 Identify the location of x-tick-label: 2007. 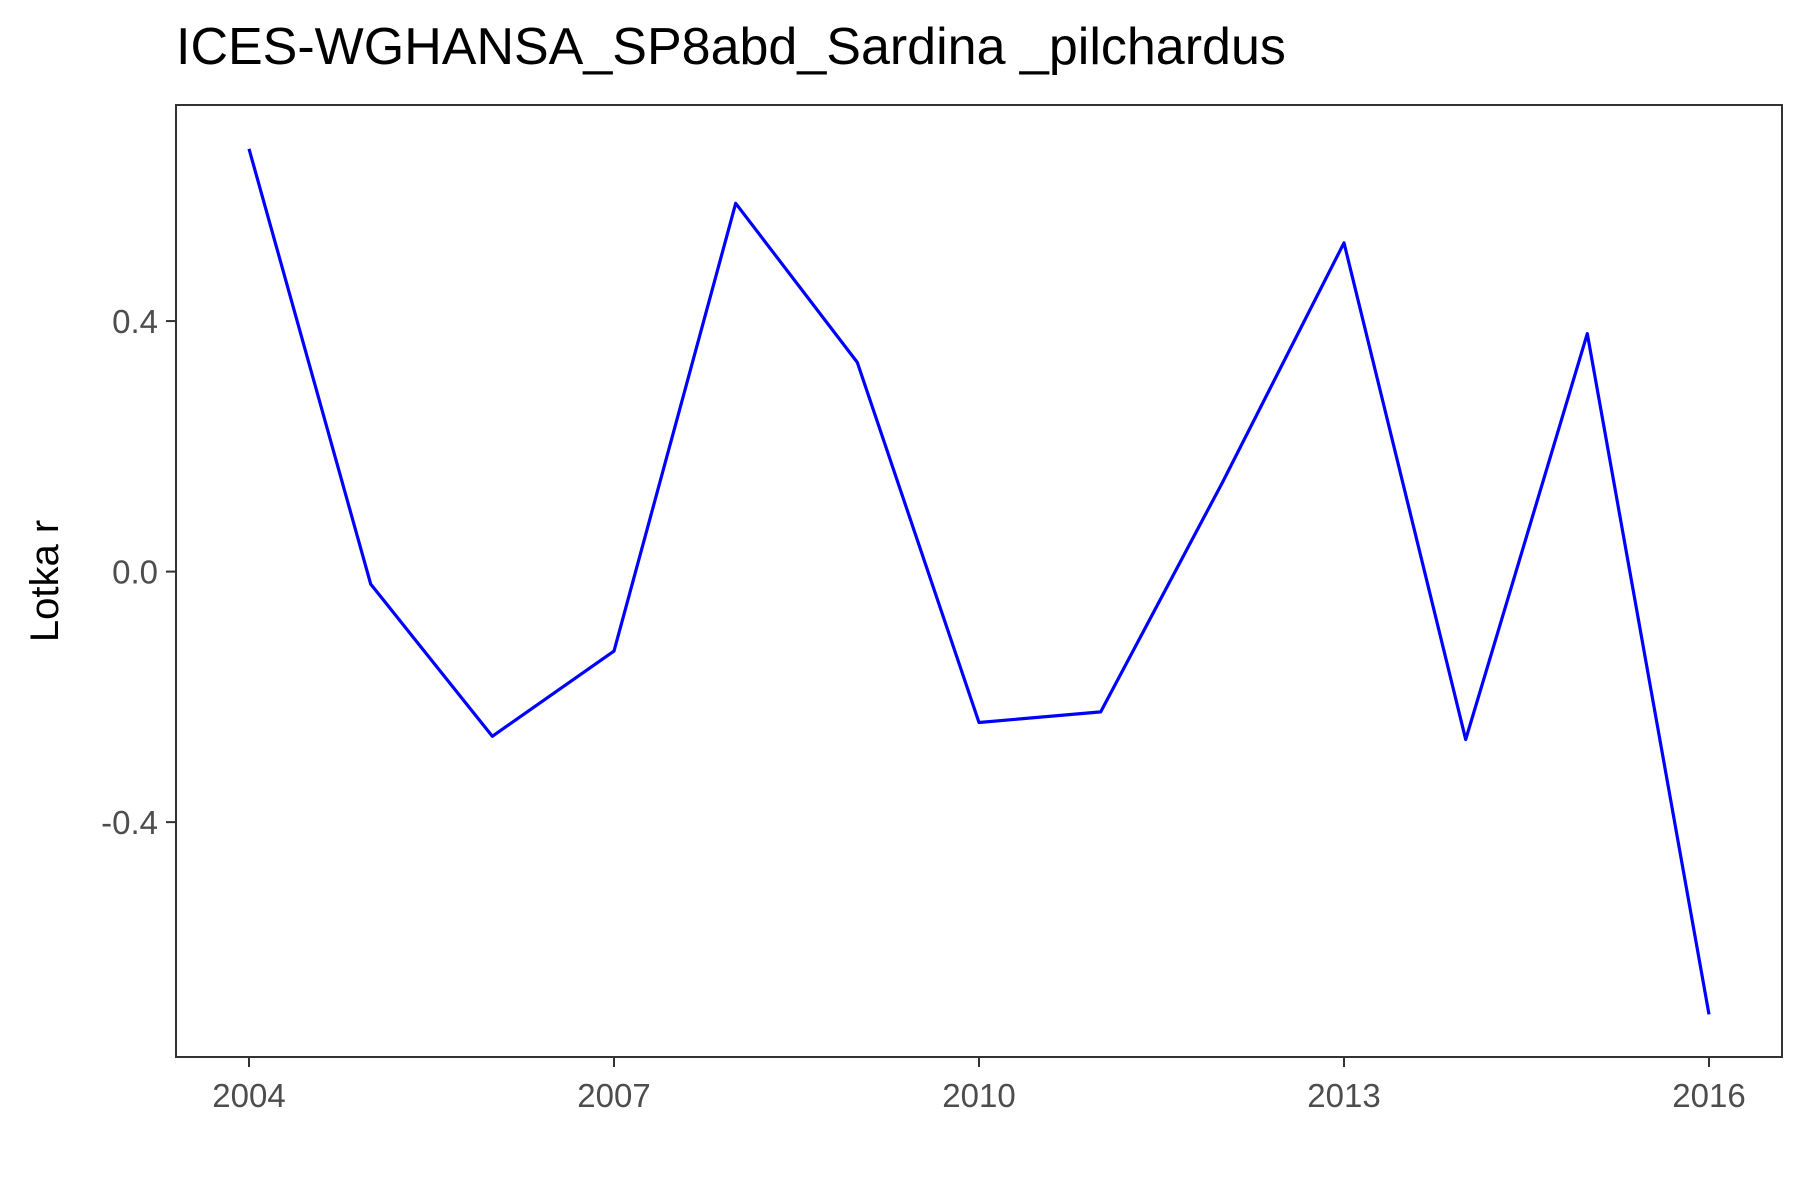
(613, 1095).